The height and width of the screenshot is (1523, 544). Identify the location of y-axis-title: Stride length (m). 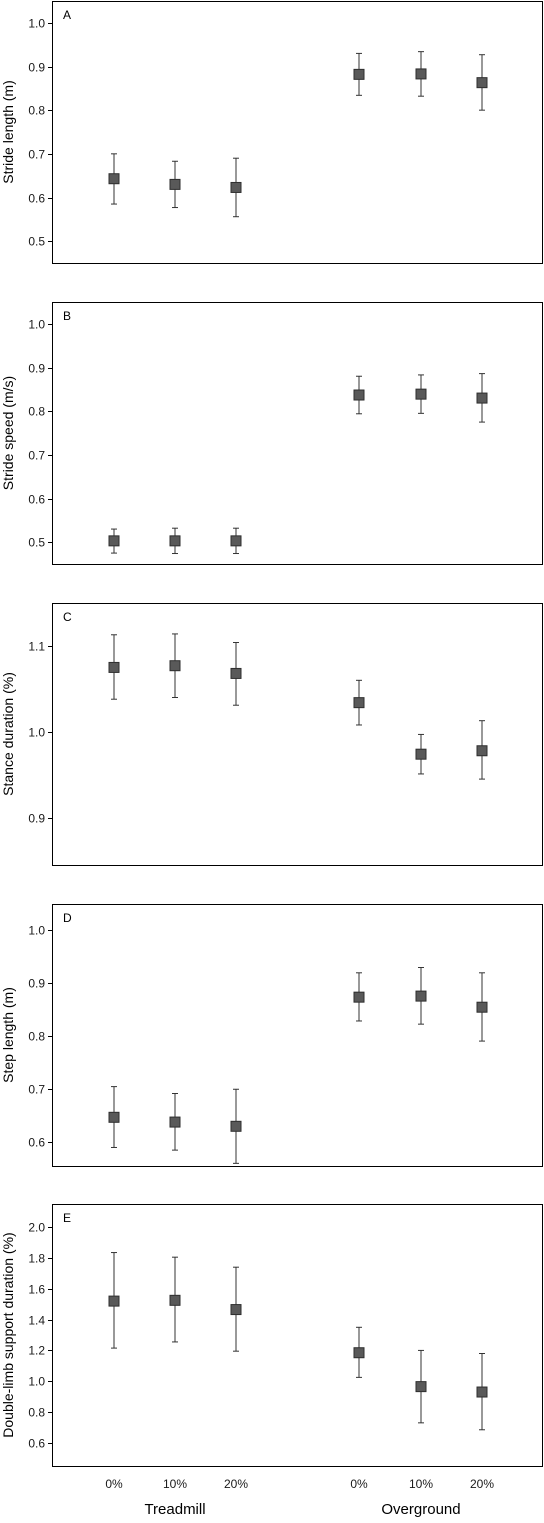
(8, 131).